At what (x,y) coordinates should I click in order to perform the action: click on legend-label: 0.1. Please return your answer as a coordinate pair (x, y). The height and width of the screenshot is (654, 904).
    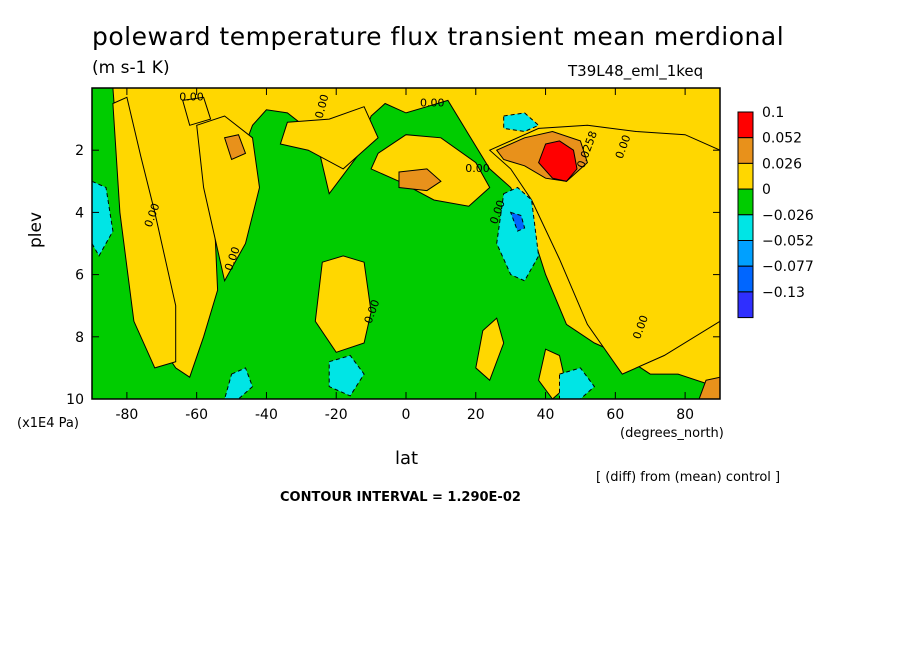
    Looking at the image, I should click on (773, 113).